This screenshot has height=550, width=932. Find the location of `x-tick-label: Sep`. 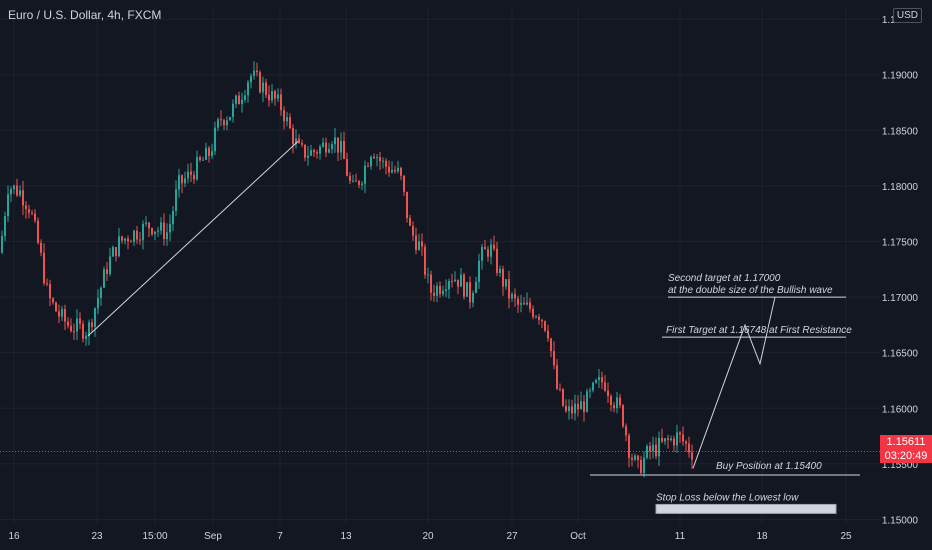

x-tick-label: Sep is located at coordinates (213, 536).